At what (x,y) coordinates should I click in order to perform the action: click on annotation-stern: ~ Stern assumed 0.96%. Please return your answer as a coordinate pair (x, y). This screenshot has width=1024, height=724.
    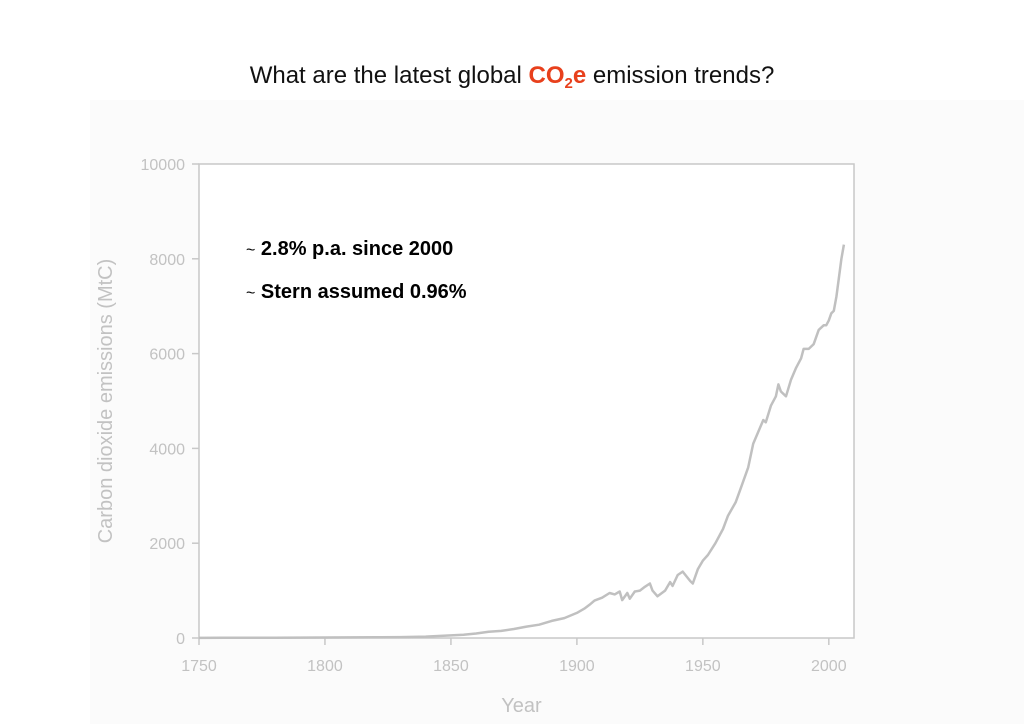
    Looking at the image, I should click on (356, 292).